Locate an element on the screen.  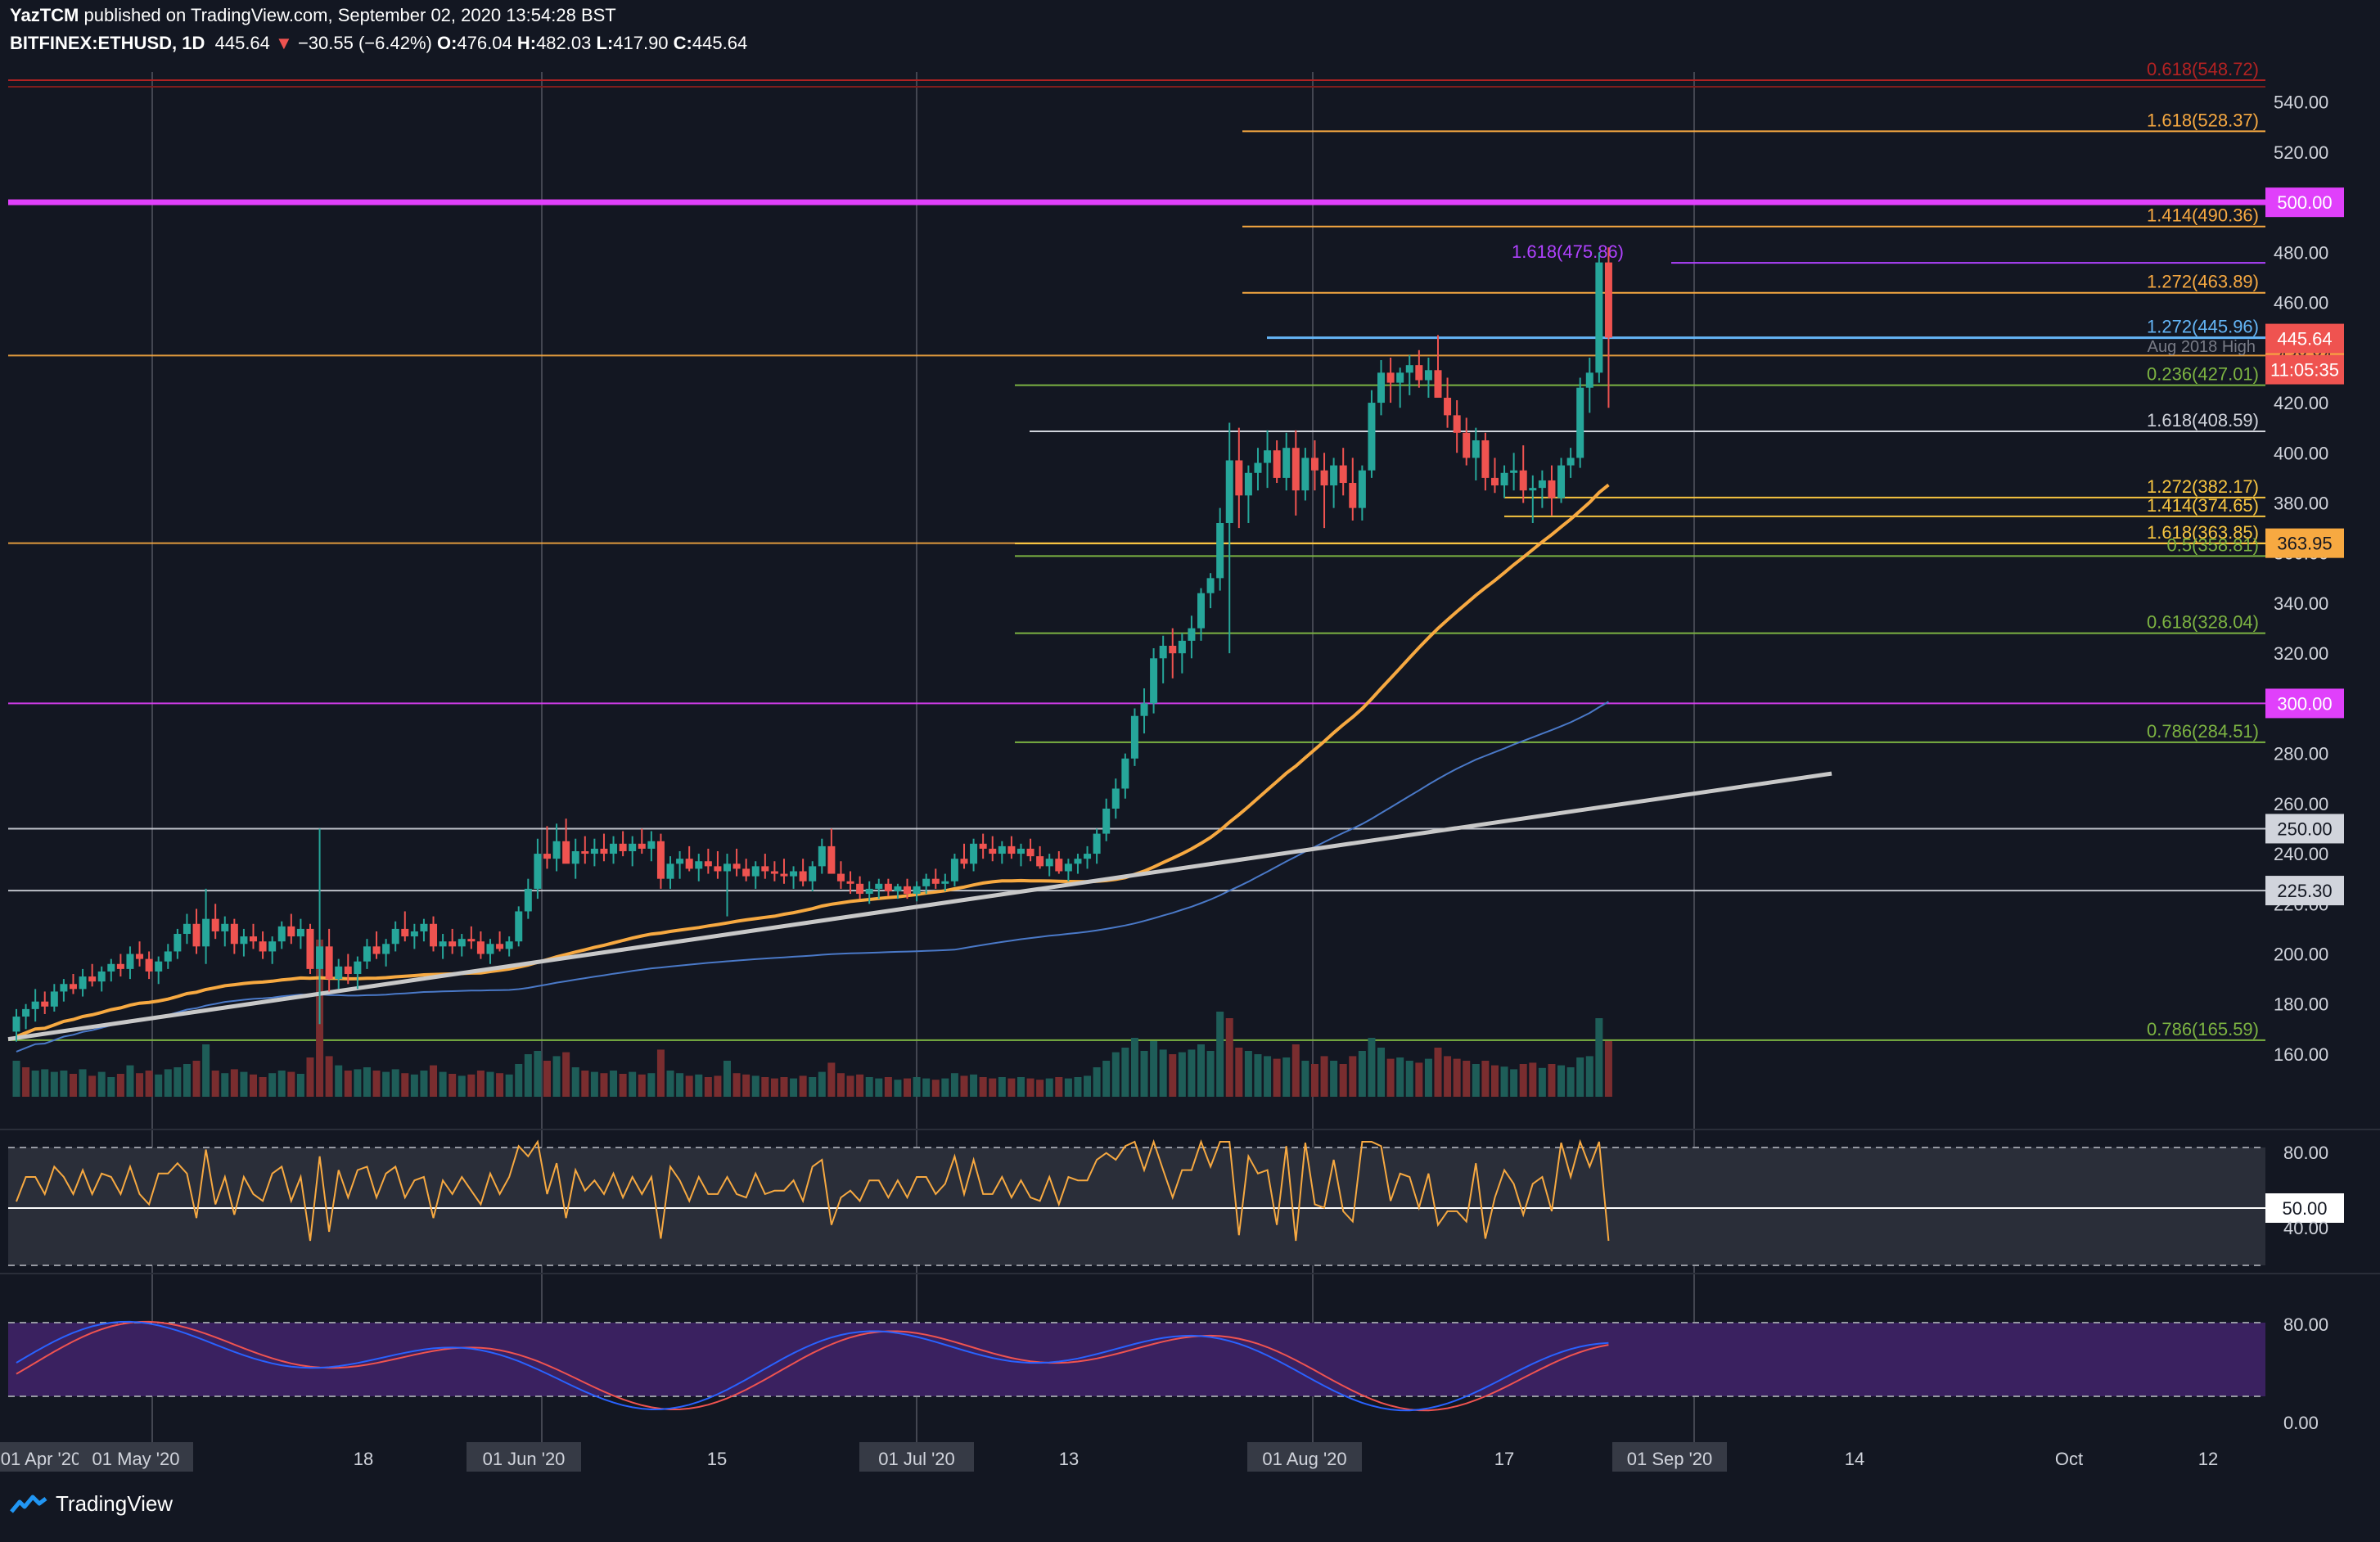
rsi-last-box is located at coordinates (2305, 1208).